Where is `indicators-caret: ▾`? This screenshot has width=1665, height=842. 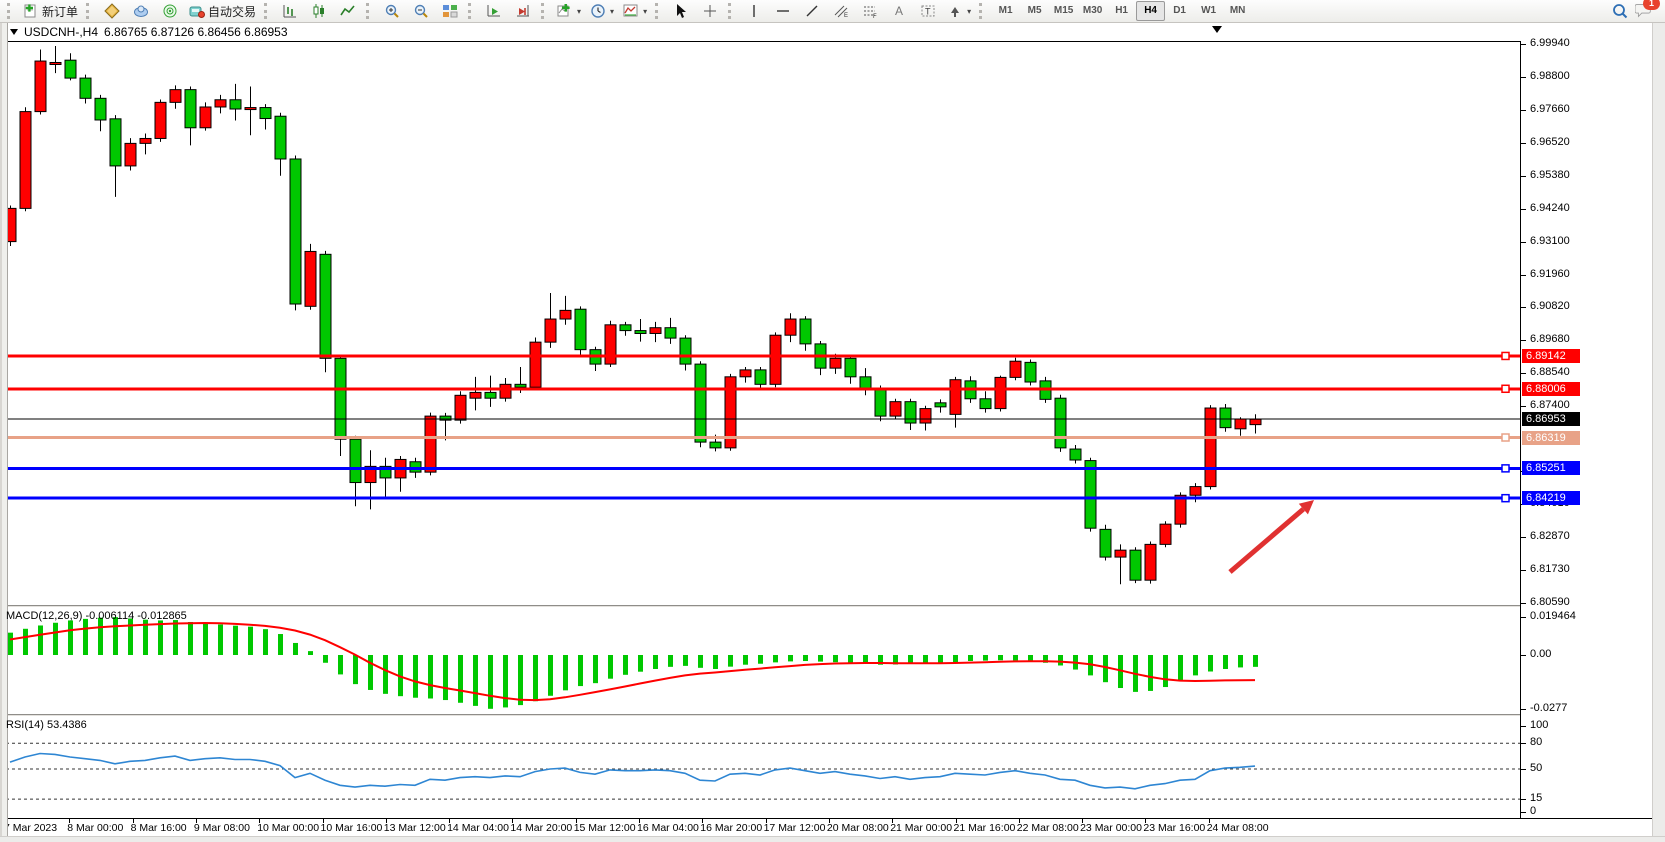
indicators-caret: ▾ is located at coordinates (579, 11).